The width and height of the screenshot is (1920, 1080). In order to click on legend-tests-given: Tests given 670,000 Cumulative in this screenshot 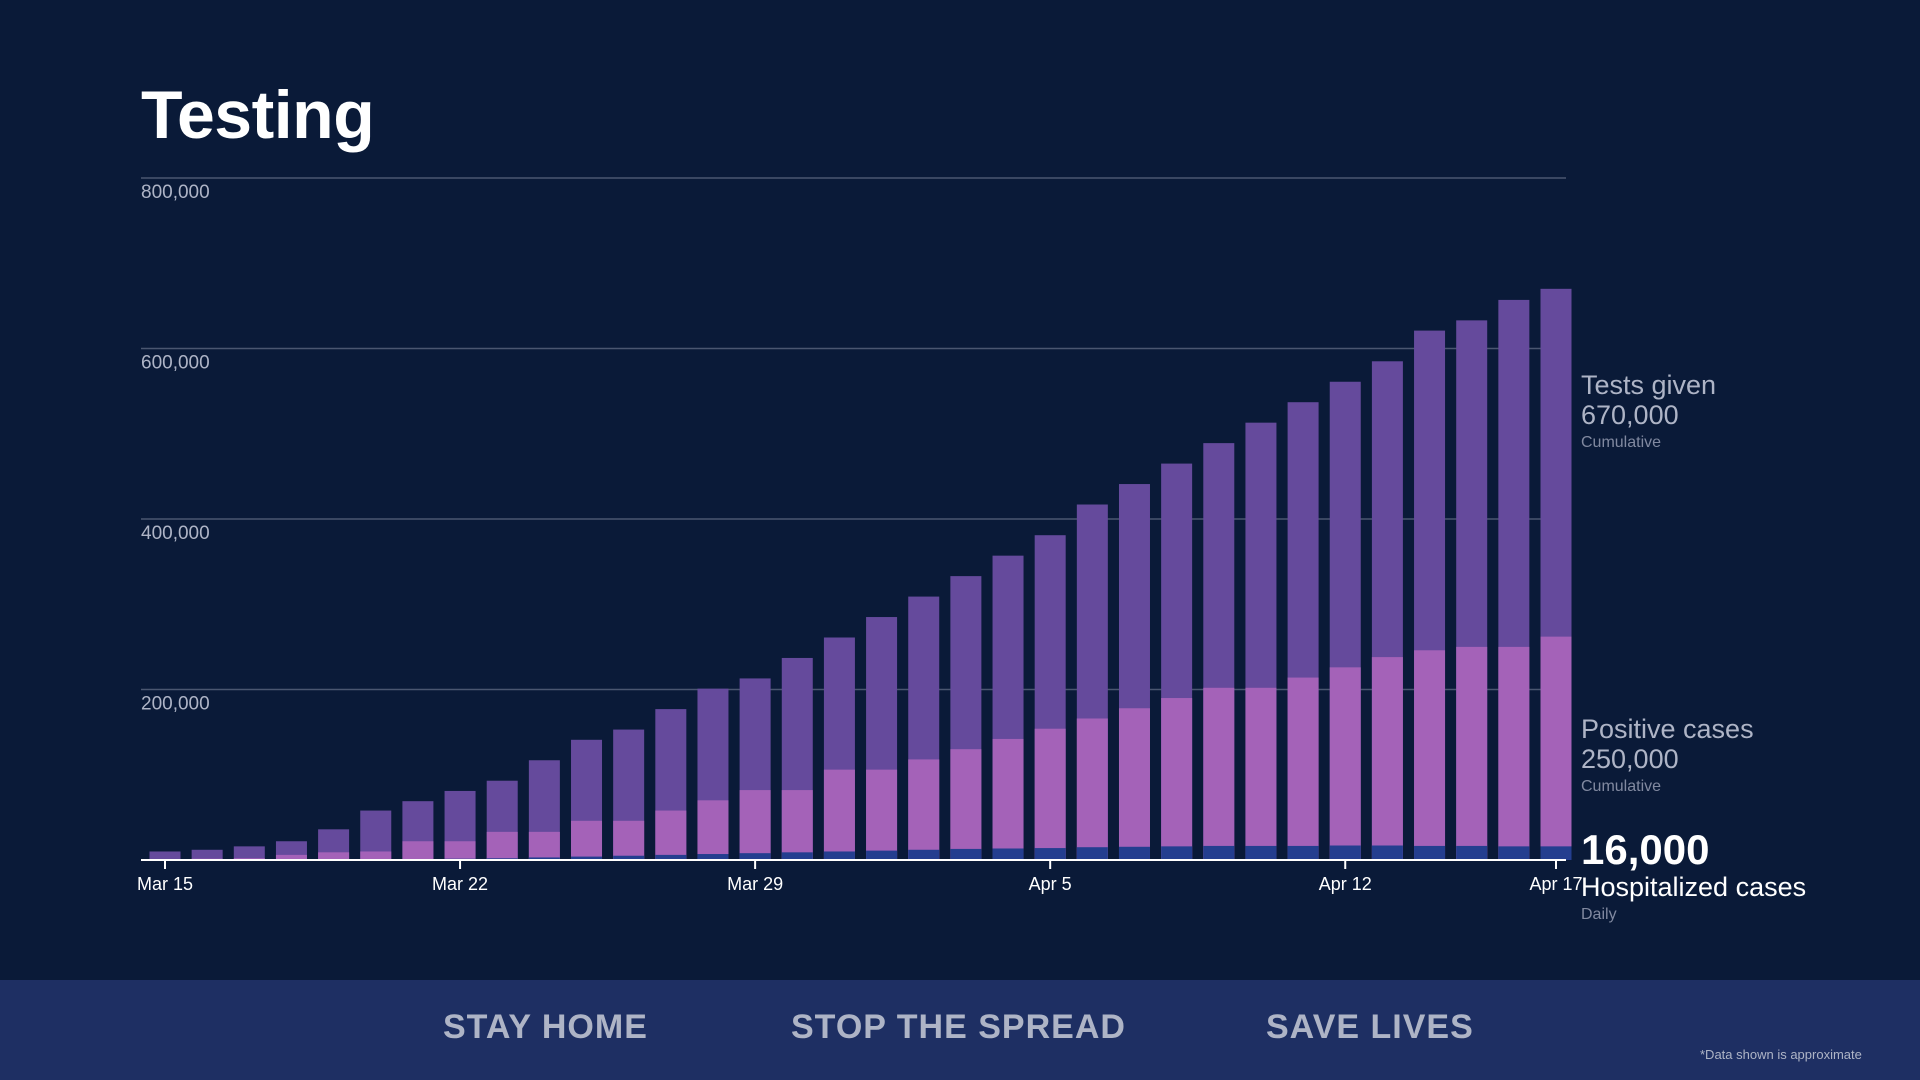, I will do `click(1648, 413)`.